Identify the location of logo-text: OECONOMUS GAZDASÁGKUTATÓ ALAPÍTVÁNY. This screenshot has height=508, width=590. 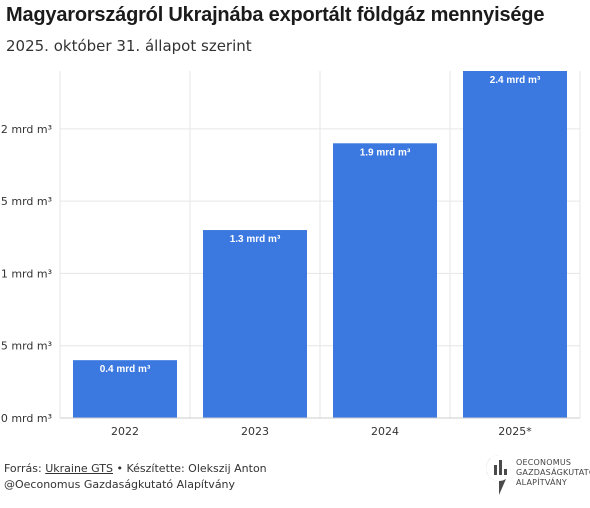
(553, 473).